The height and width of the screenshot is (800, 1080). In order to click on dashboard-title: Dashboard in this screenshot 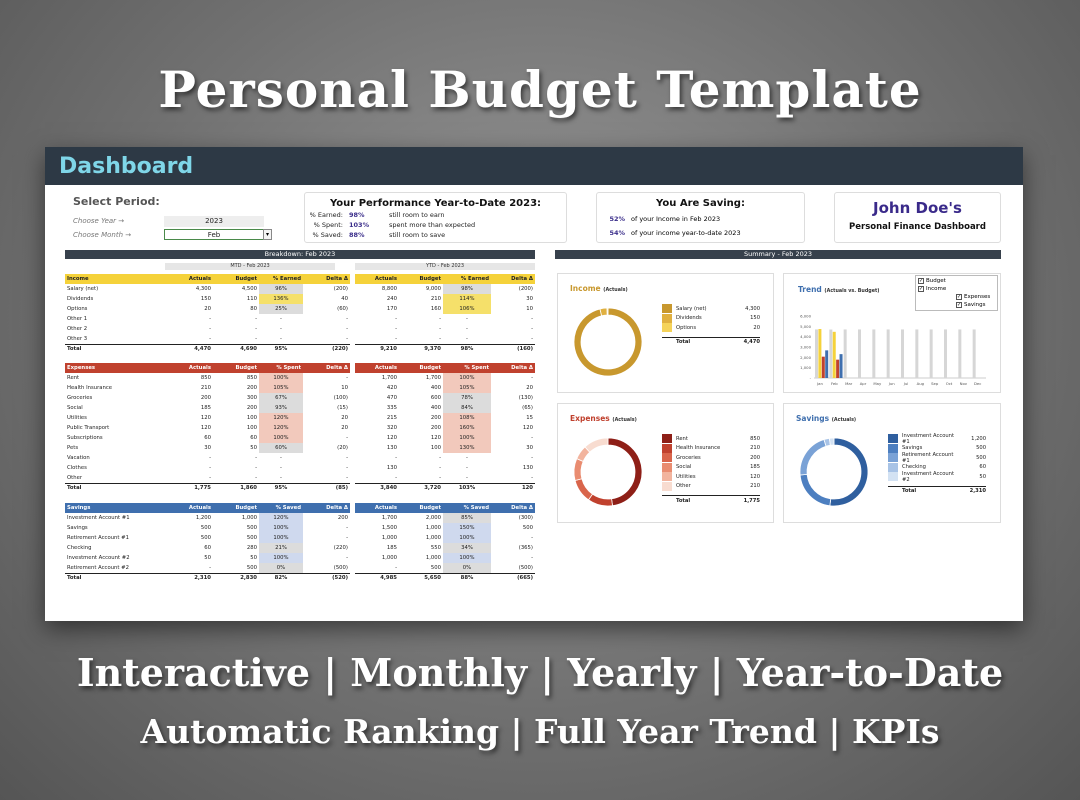, I will do `click(534, 166)`.